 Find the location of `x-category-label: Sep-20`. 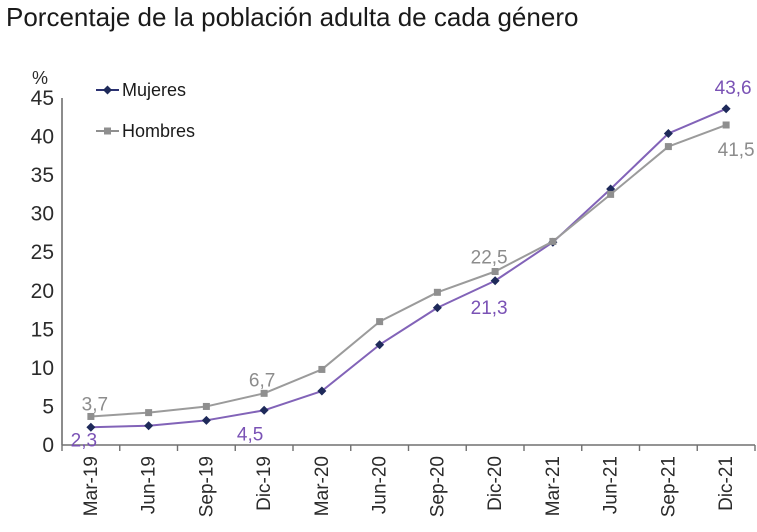

x-category-label: Sep-20 is located at coordinates (437, 486).